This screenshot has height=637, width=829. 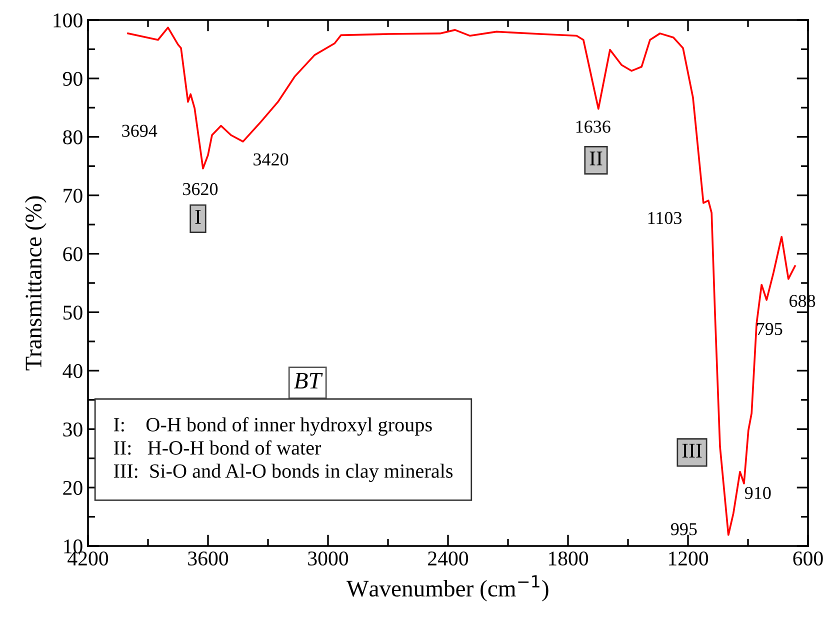 I want to click on annotation: 3620, so click(x=200, y=189).